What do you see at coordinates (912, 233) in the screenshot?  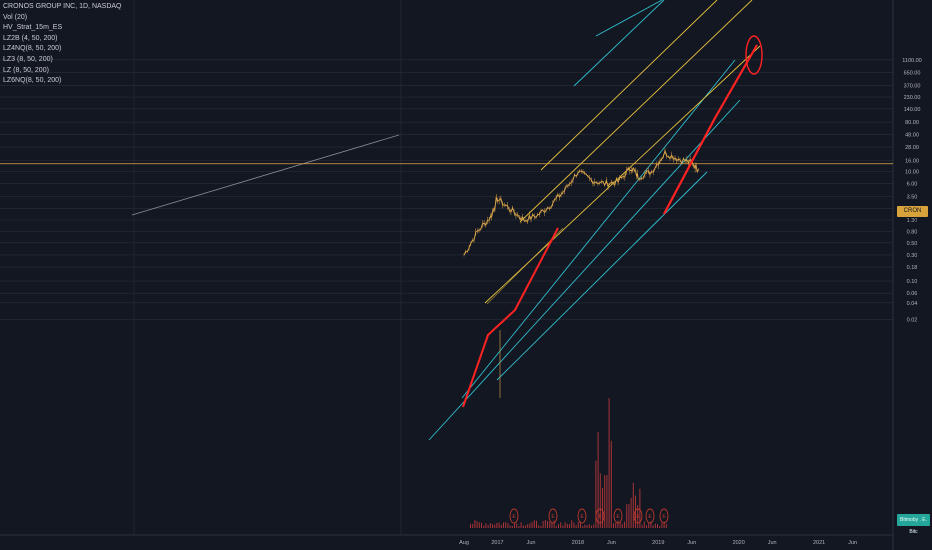 I see `y-tick-label: 0.80` at bounding box center [912, 233].